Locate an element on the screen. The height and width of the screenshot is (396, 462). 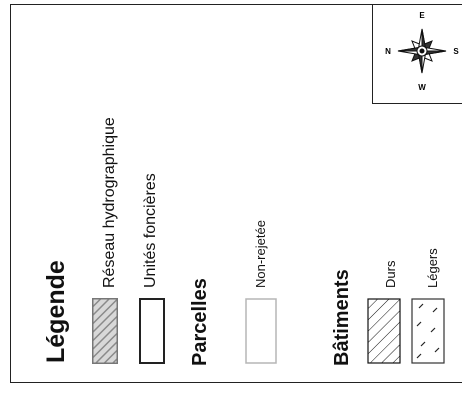
batiments-item-label-durs: Durs is located at coordinates (390, 274).